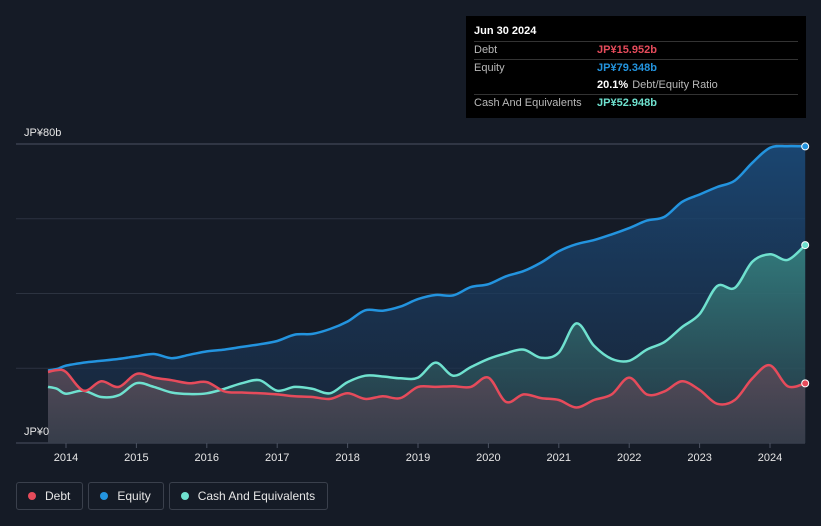 The width and height of the screenshot is (821, 526). I want to click on tooltip-ratio-value: 20.1%, so click(613, 85).